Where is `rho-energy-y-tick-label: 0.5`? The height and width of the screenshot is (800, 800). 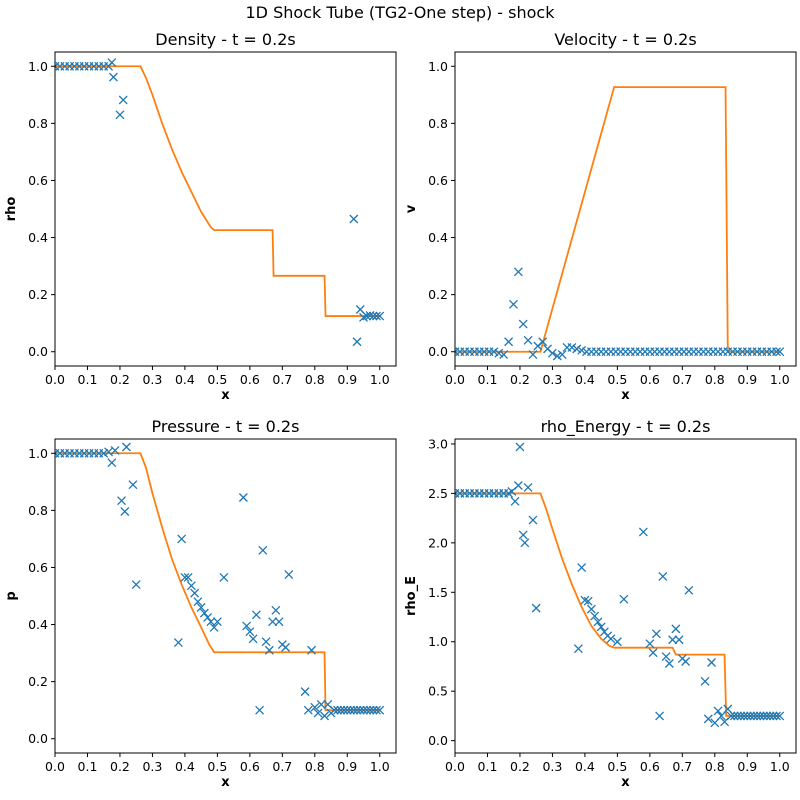
rho-energy-y-tick-label: 0.5 is located at coordinates (438, 691).